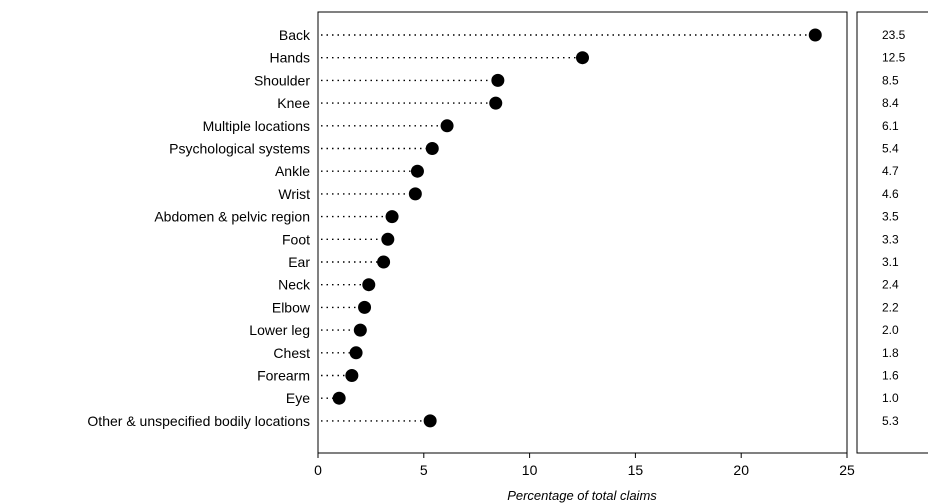 The image size is (928, 504). I want to click on value-label: 8.5, so click(890, 80).